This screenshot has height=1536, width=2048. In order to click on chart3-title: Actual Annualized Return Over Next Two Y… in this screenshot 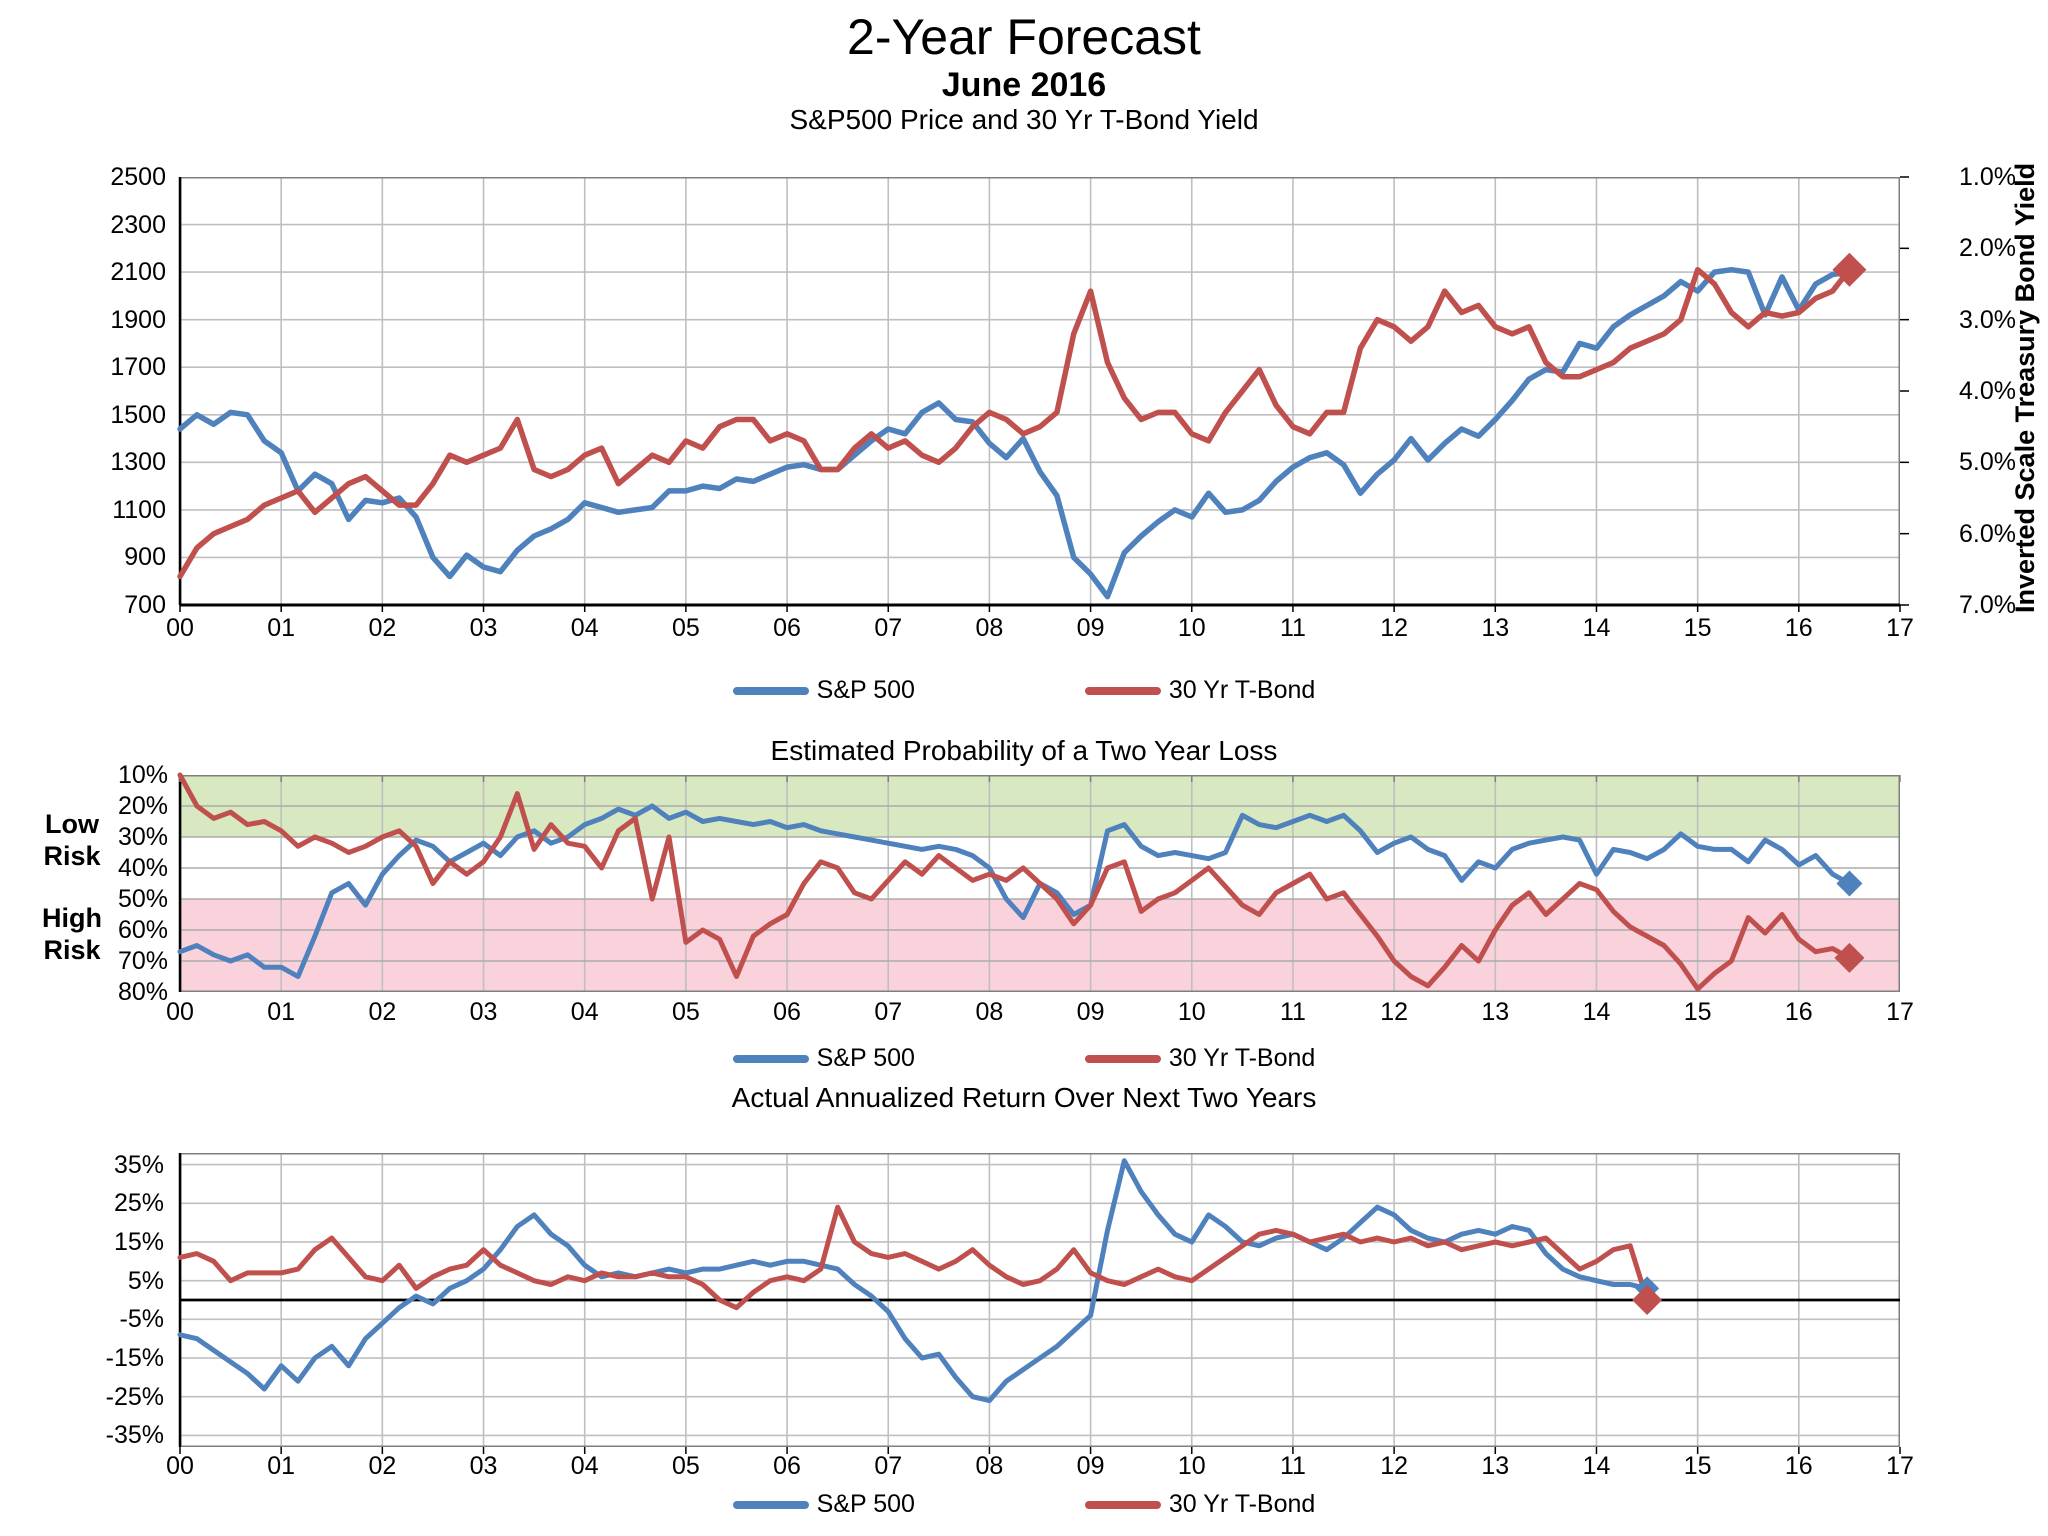, I will do `click(1024, 1097)`.